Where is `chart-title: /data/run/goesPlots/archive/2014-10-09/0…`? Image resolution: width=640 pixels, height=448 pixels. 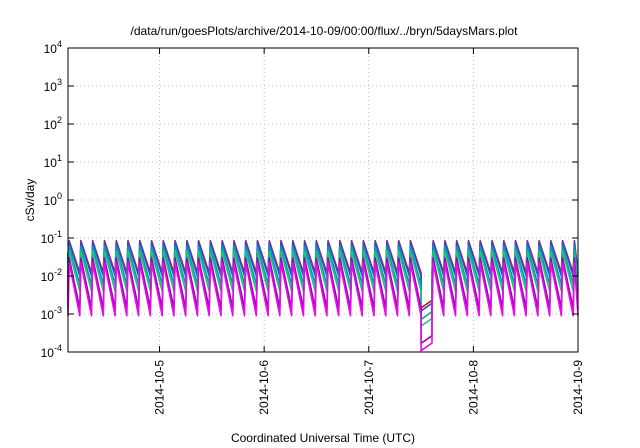 chart-title: /data/run/goesPlots/archive/2014-10-09/0… is located at coordinates (325, 31).